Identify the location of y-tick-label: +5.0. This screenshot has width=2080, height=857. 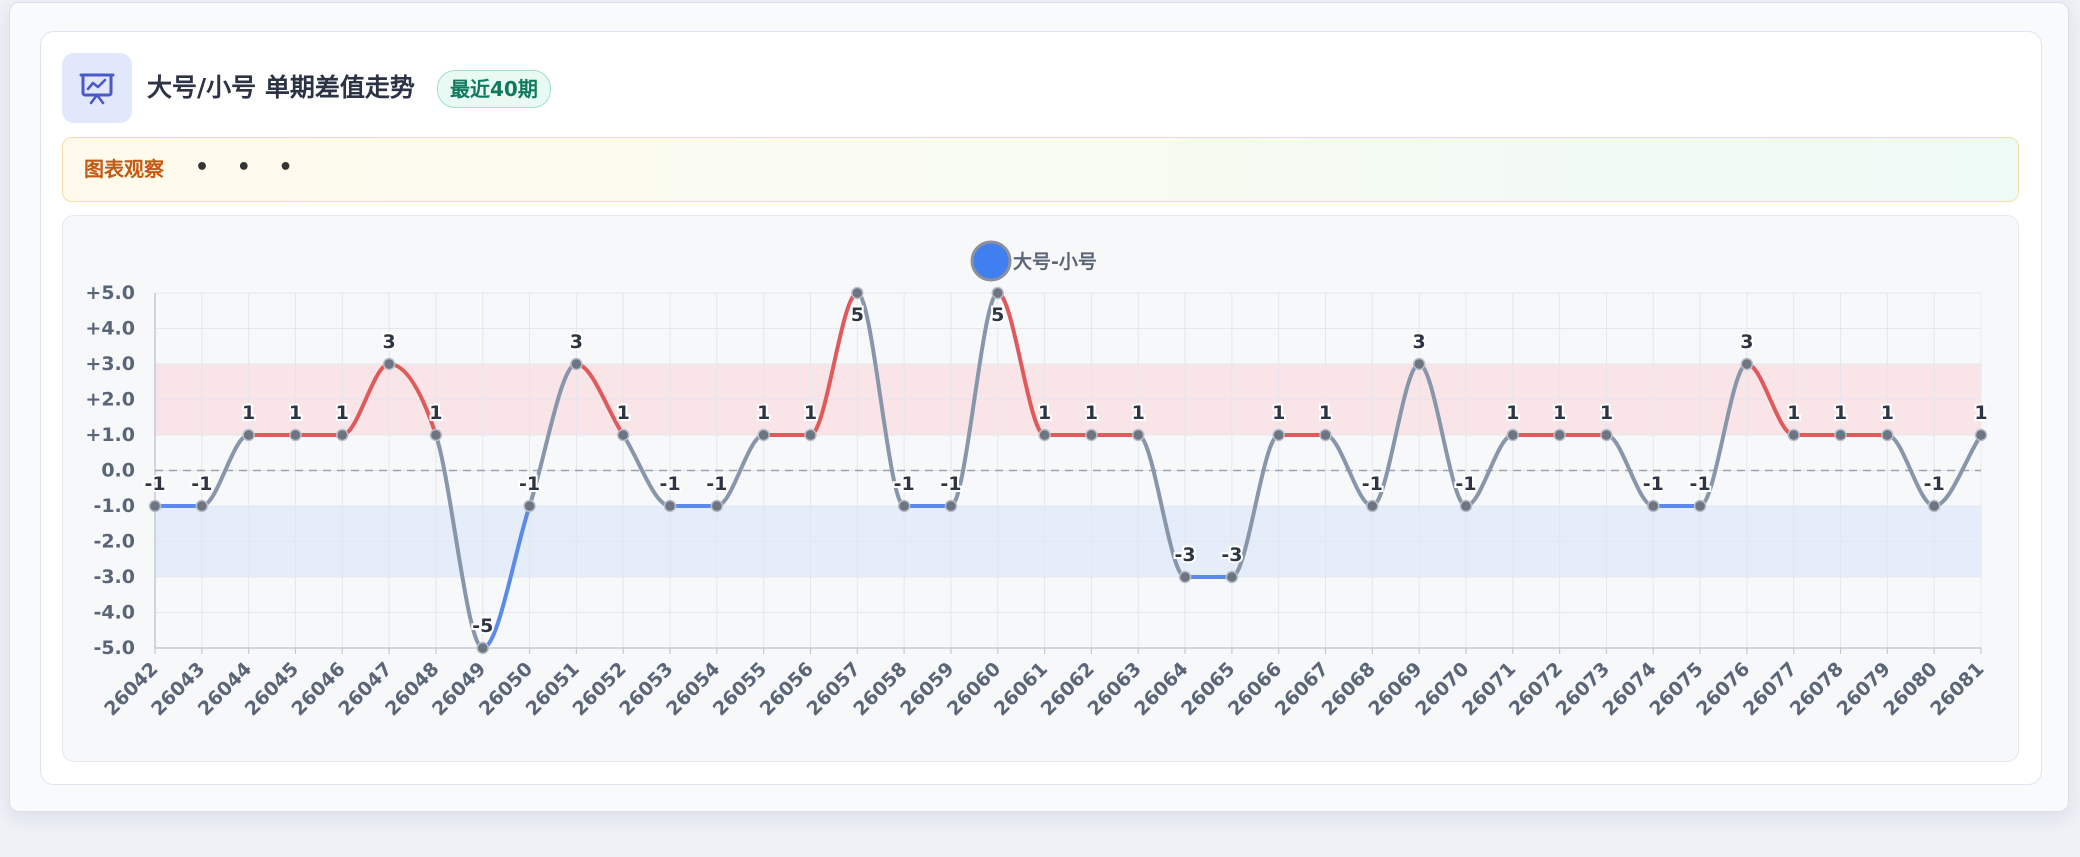
(110, 293).